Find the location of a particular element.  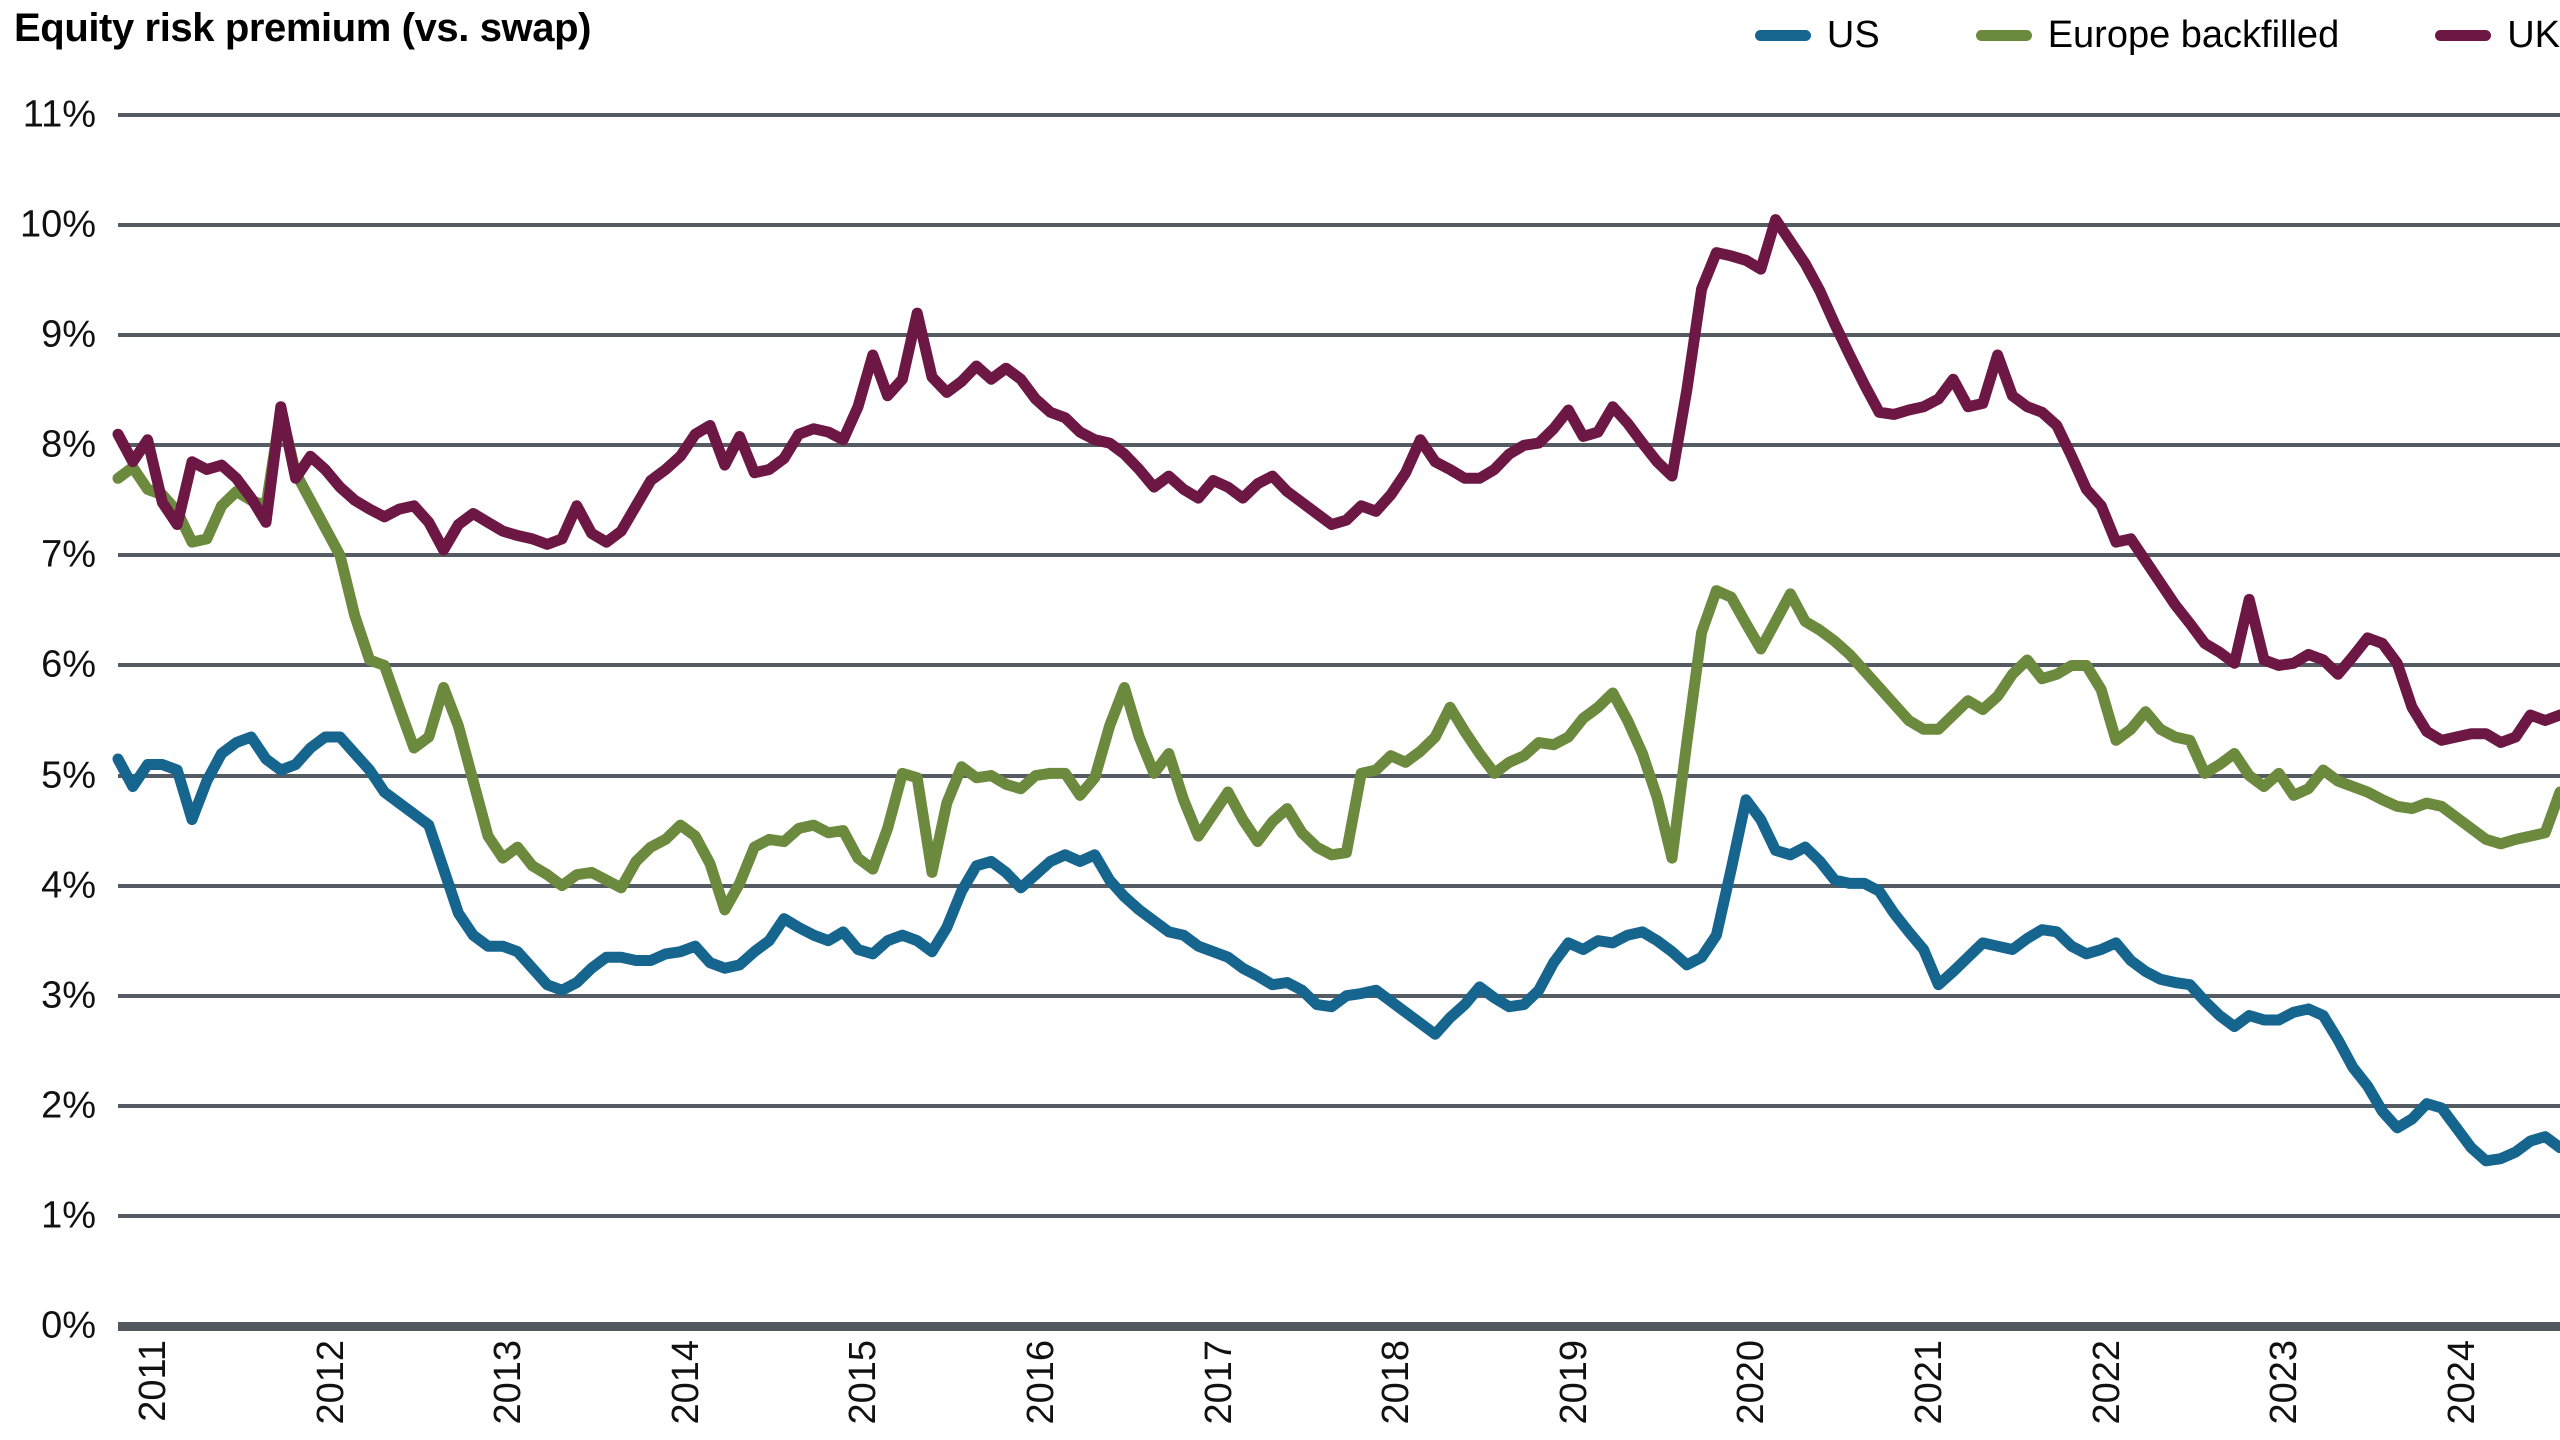

x-axis-tick-label: 2015 is located at coordinates (863, 1382).